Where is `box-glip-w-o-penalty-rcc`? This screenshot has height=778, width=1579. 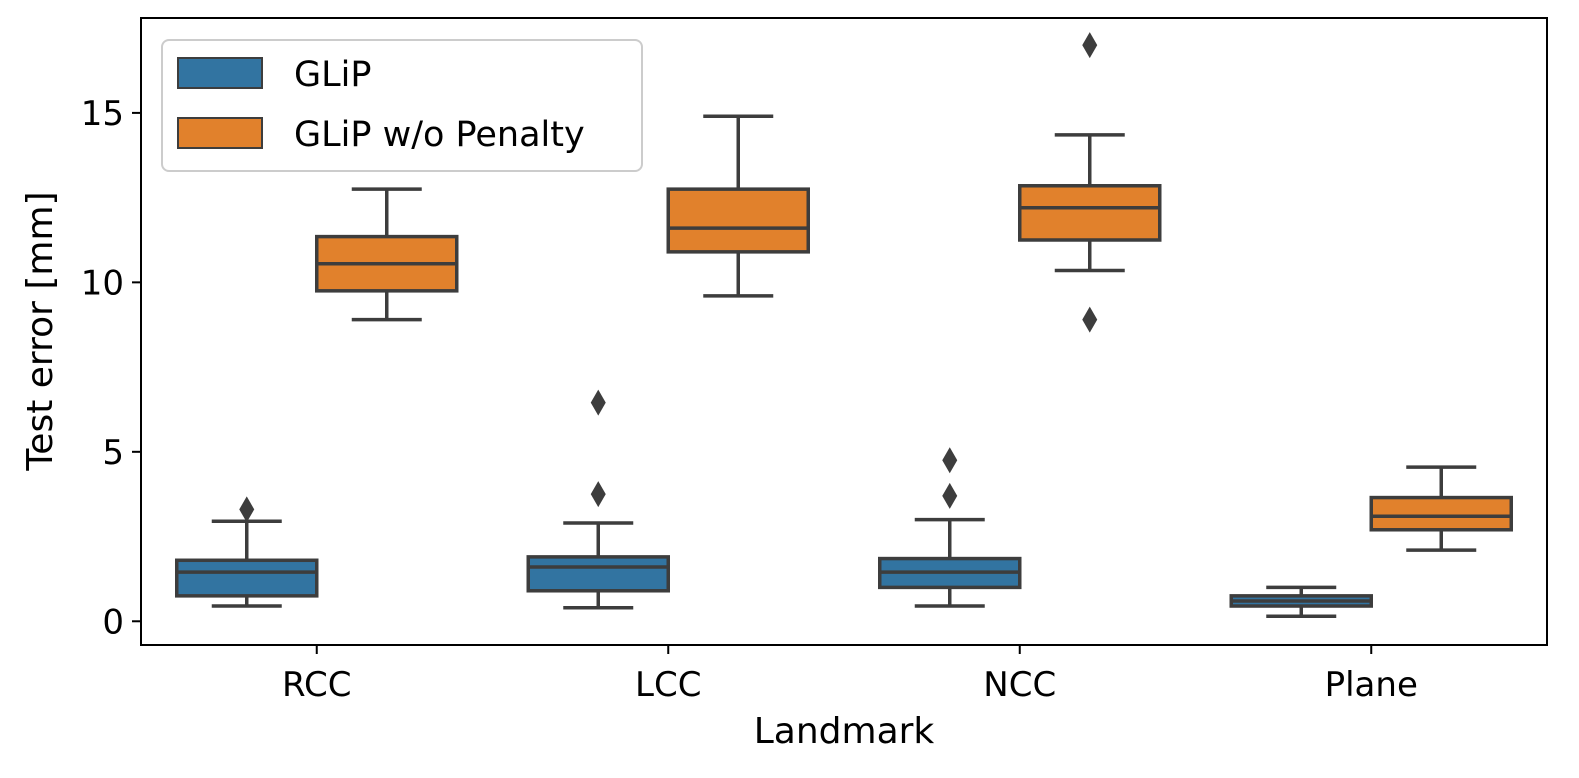 box-glip-w-o-penalty-rcc is located at coordinates (387, 254).